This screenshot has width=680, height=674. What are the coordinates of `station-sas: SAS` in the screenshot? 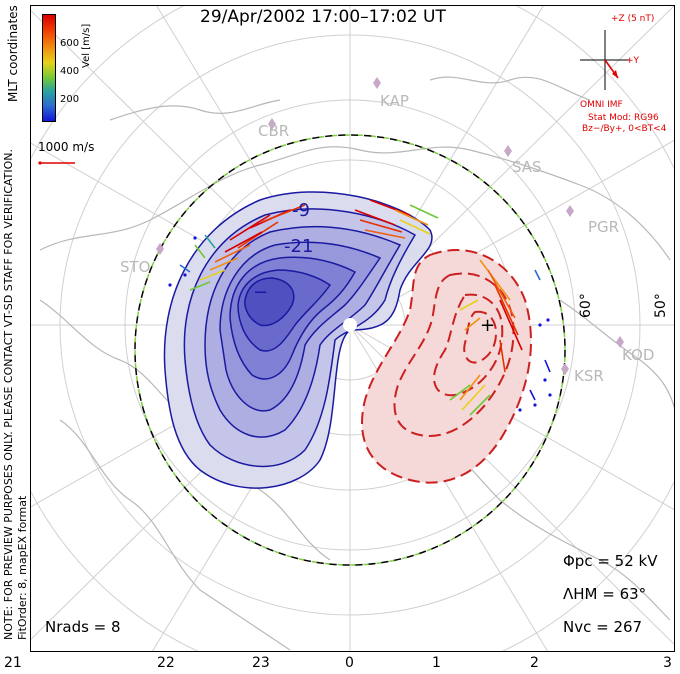 It's located at (527, 167).